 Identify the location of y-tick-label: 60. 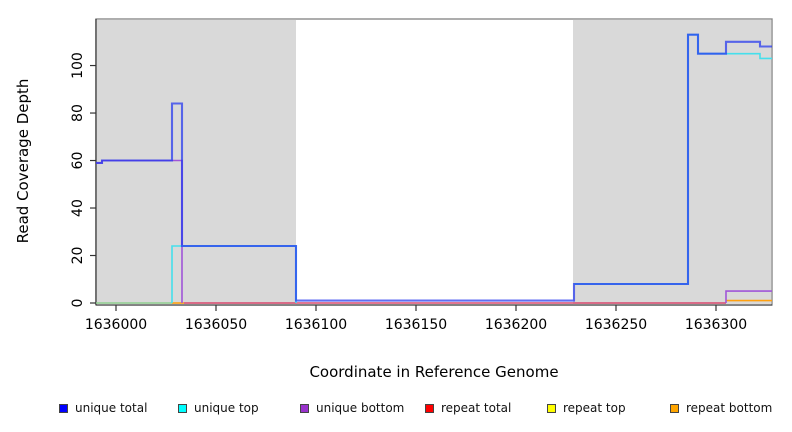
(78, 161).